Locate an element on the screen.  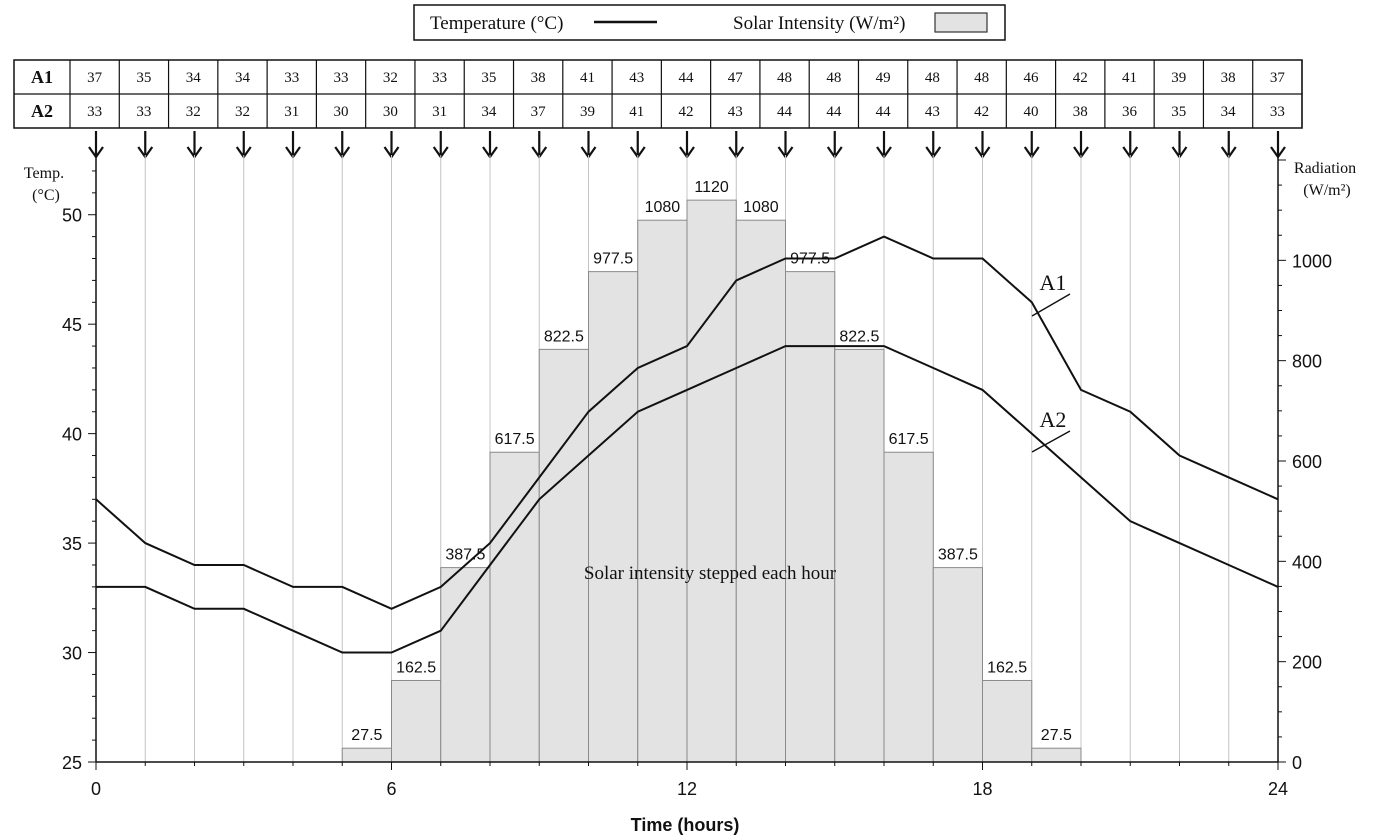
y2-tick-label: 0 is located at coordinates (1297, 763).